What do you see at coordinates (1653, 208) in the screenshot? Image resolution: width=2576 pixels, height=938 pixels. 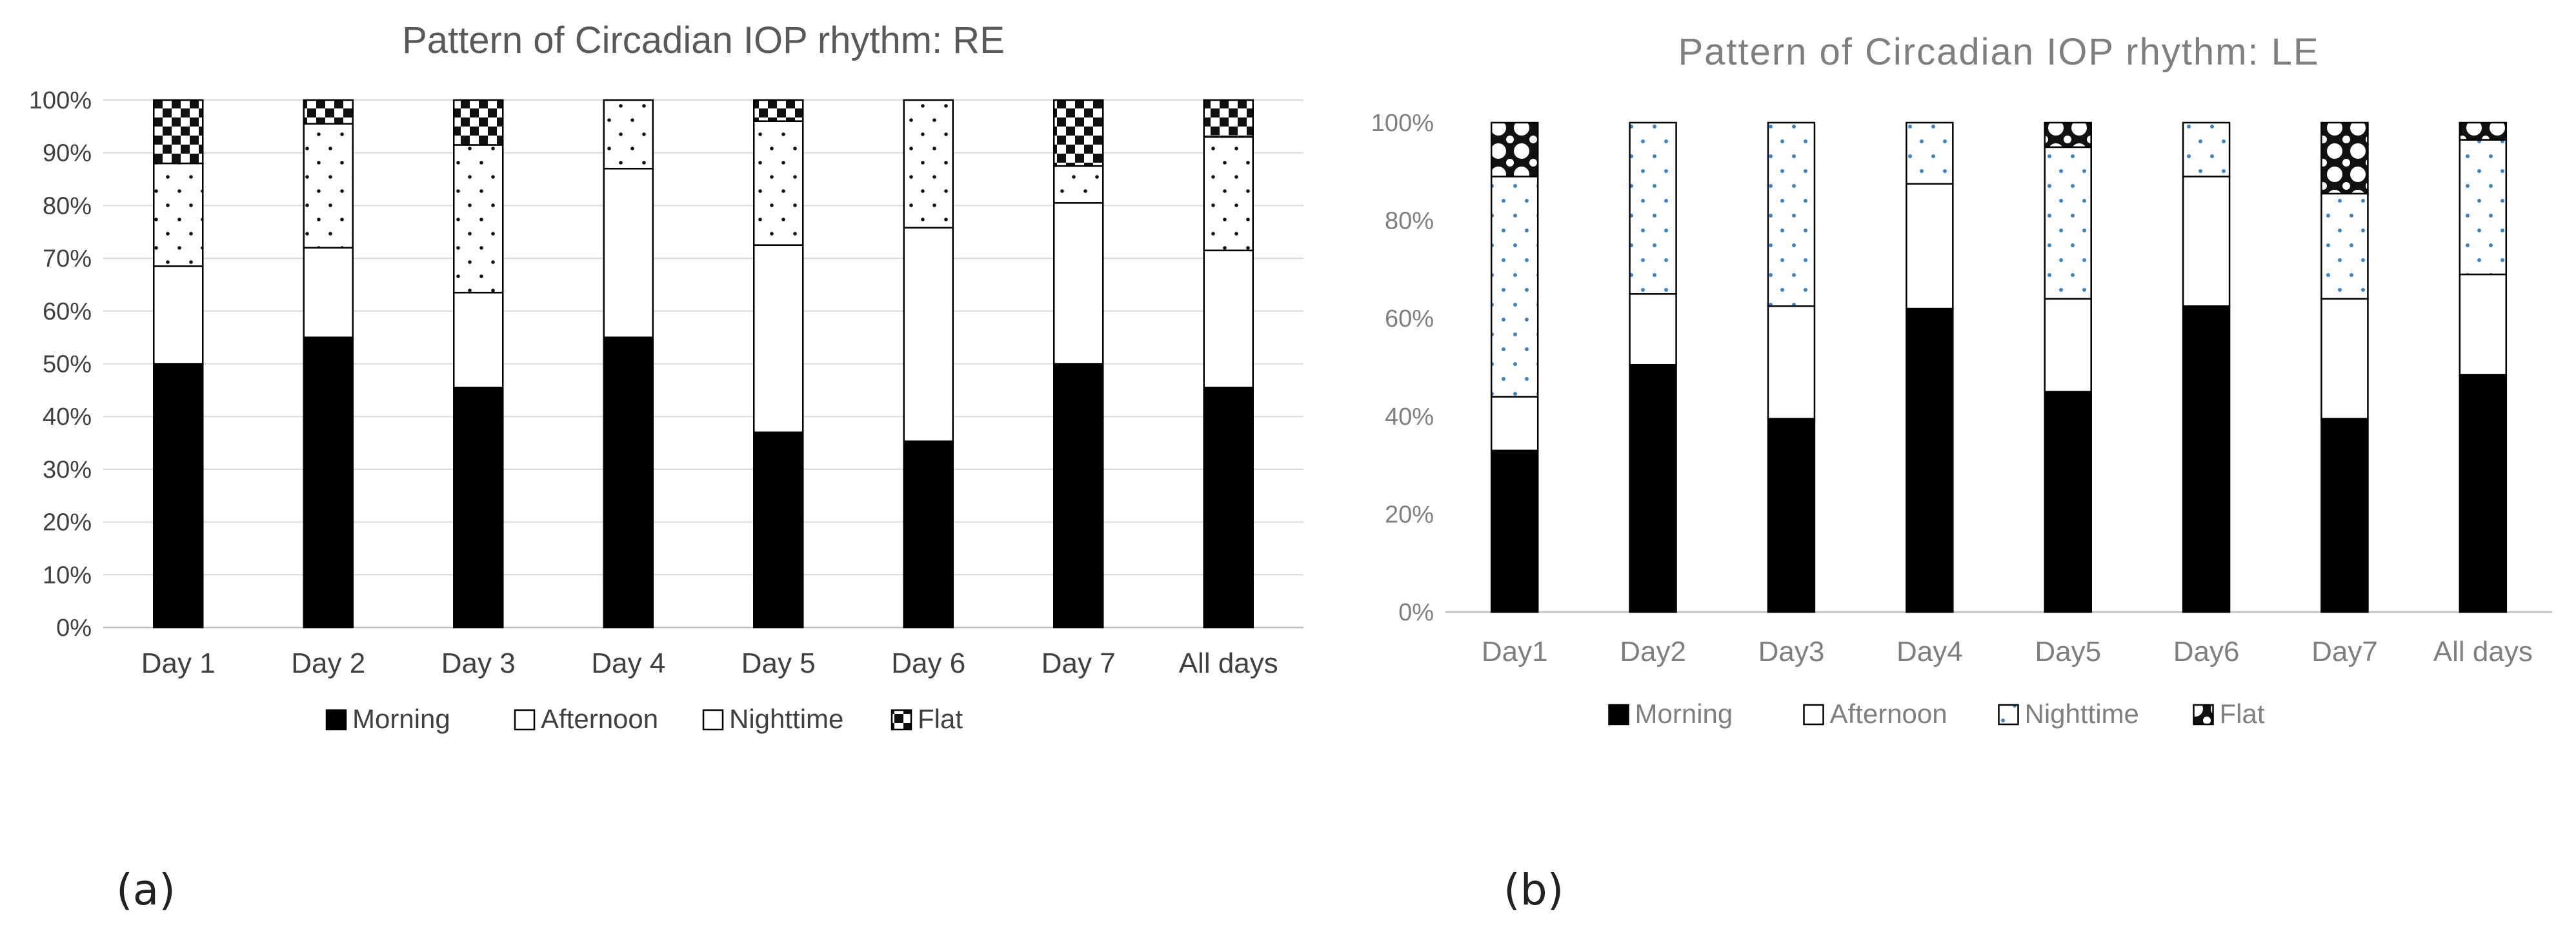 I see `bar-segment-nighttime-day2` at bounding box center [1653, 208].